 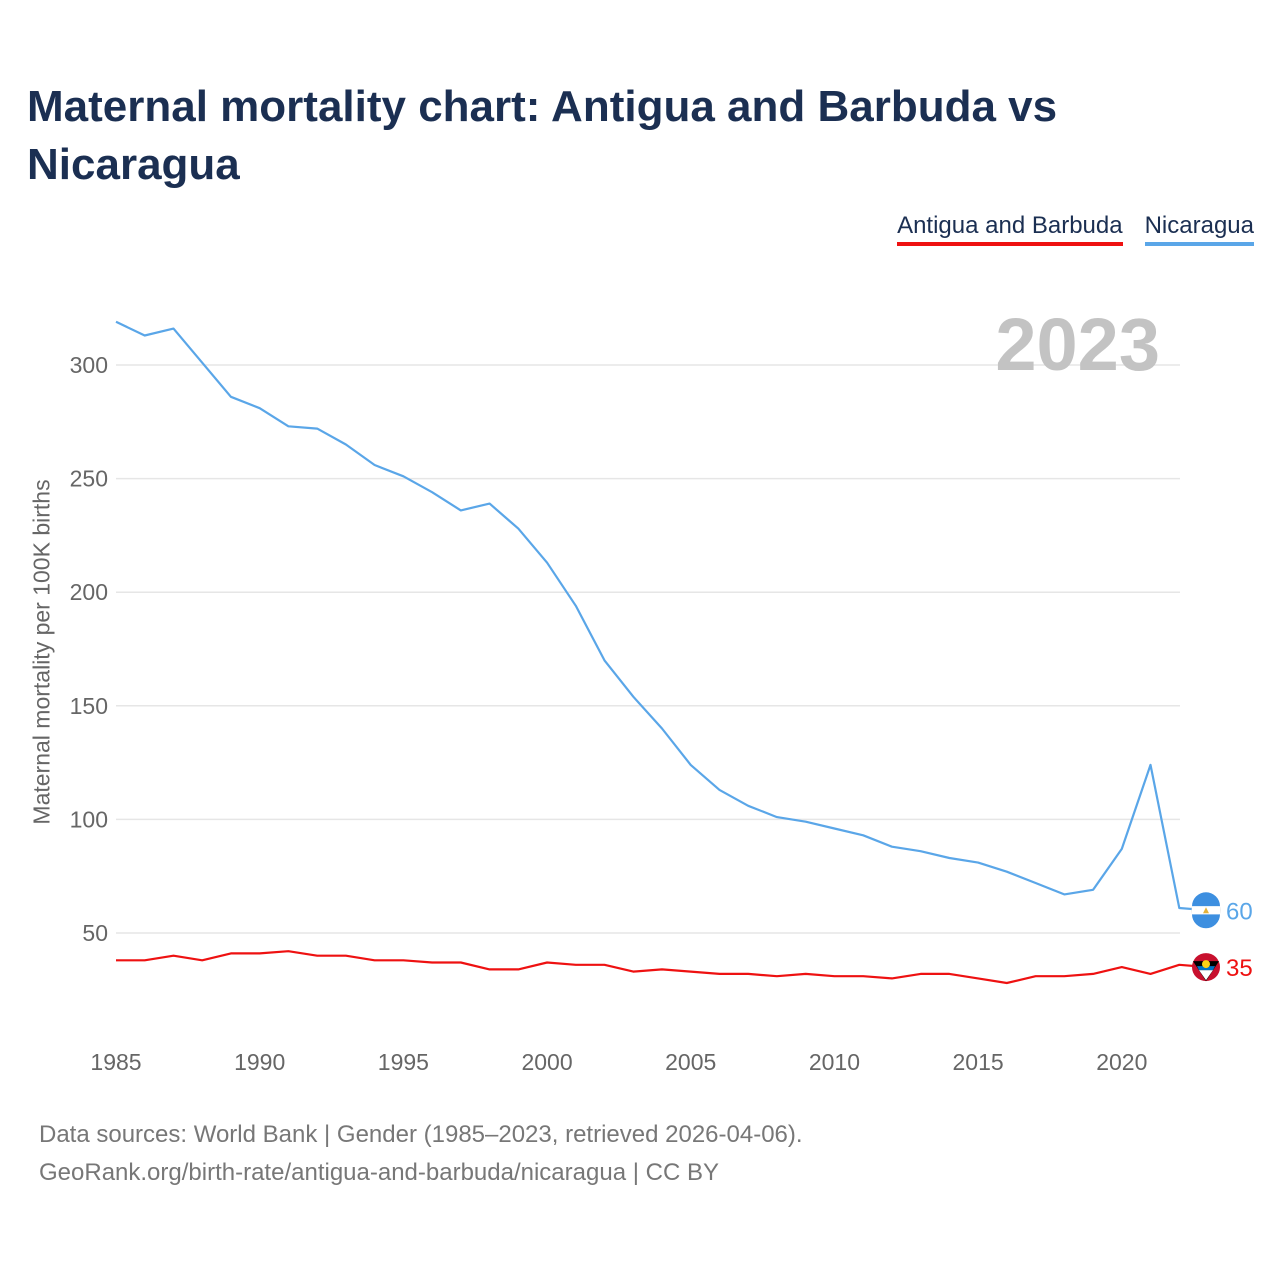 I want to click on flag-icon-nicaragua, so click(x=1206, y=910).